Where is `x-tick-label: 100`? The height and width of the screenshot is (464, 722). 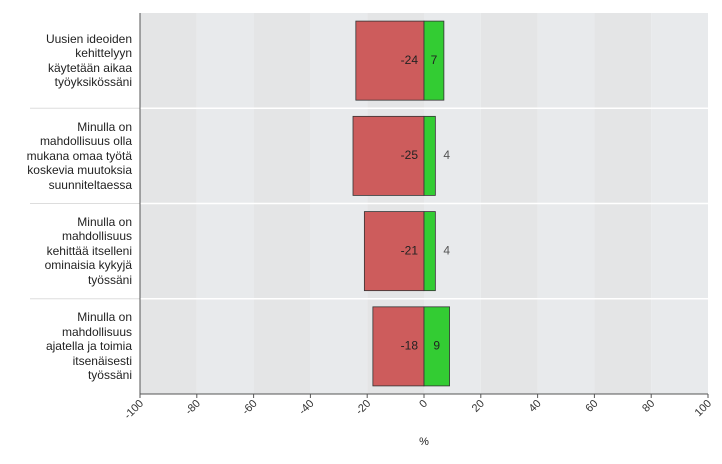
x-tick-label: 100 is located at coordinates (703, 408).